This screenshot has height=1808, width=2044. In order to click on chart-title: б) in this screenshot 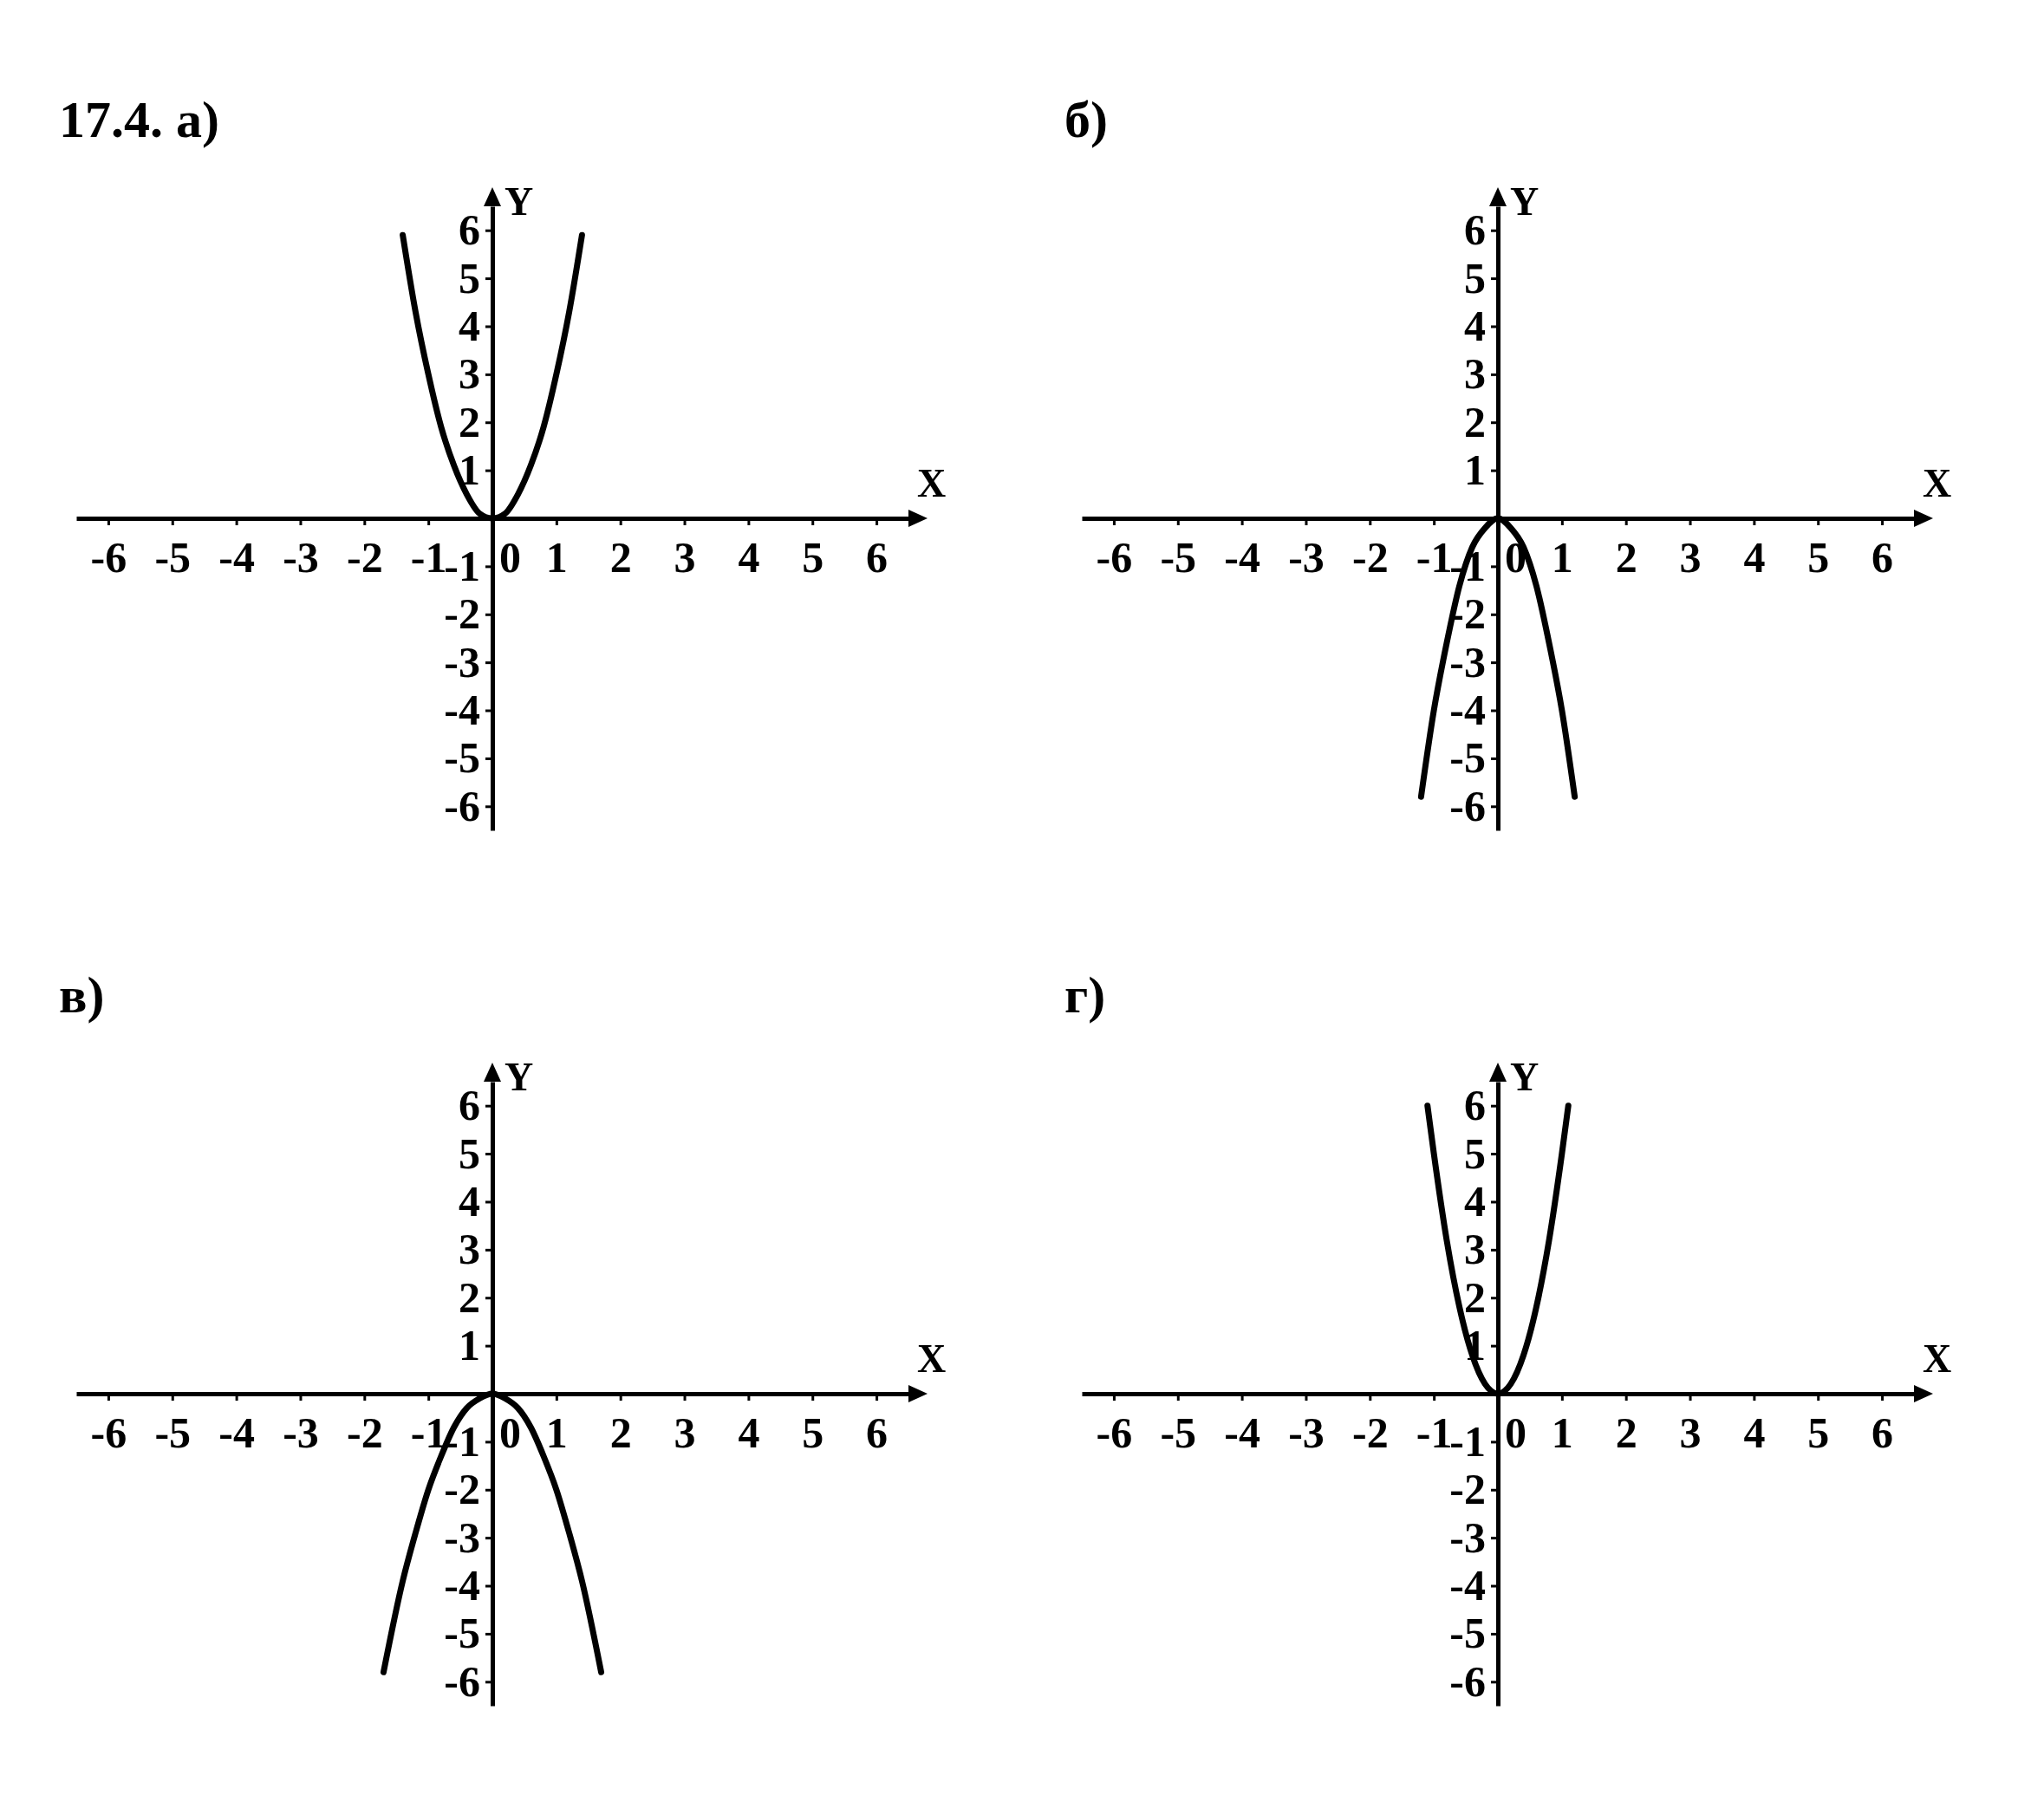, I will do `click(1086, 120)`.